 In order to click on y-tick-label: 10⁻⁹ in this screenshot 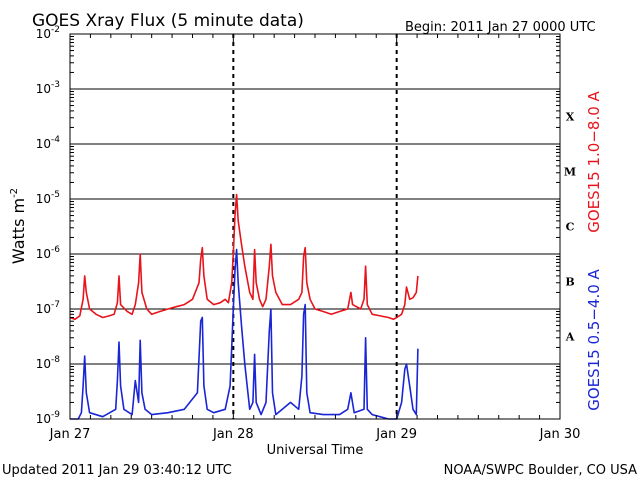, I will do `click(48, 418)`.